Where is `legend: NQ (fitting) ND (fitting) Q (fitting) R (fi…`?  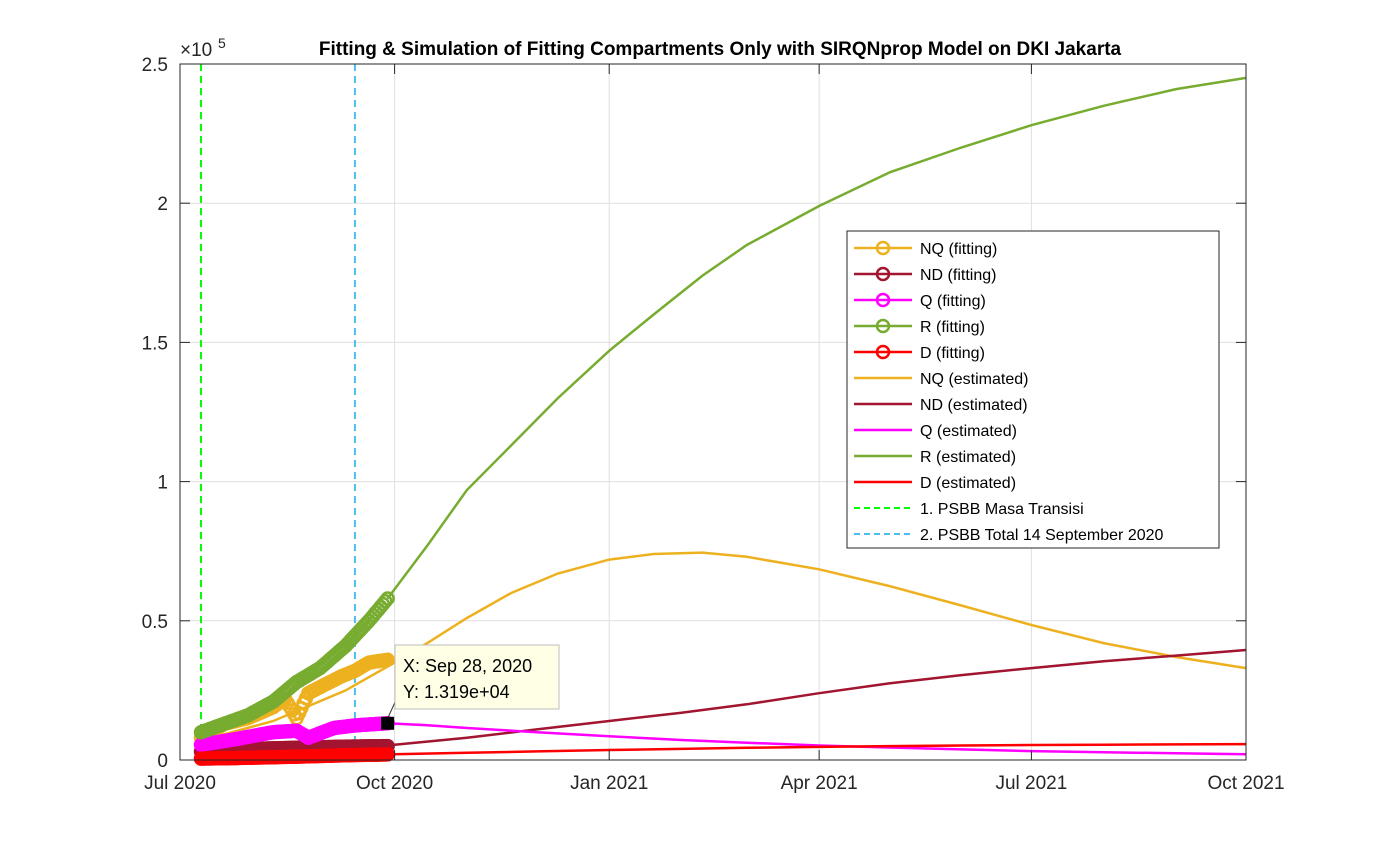 legend: NQ (fitting) ND (fitting) Q (fitting) R (fi… is located at coordinates (1033, 389).